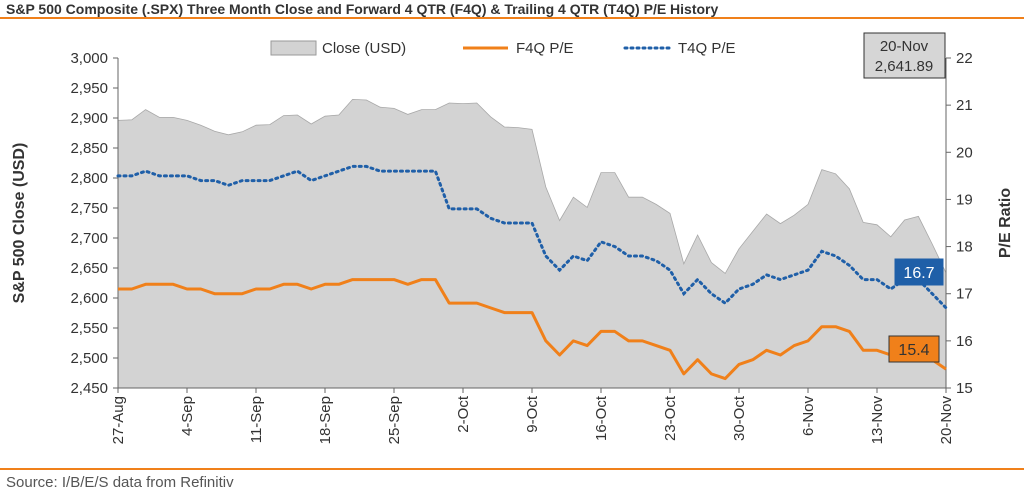  Describe the element at coordinates (118, 420) in the screenshot. I see `x-tick-label: 27-Aug` at that location.